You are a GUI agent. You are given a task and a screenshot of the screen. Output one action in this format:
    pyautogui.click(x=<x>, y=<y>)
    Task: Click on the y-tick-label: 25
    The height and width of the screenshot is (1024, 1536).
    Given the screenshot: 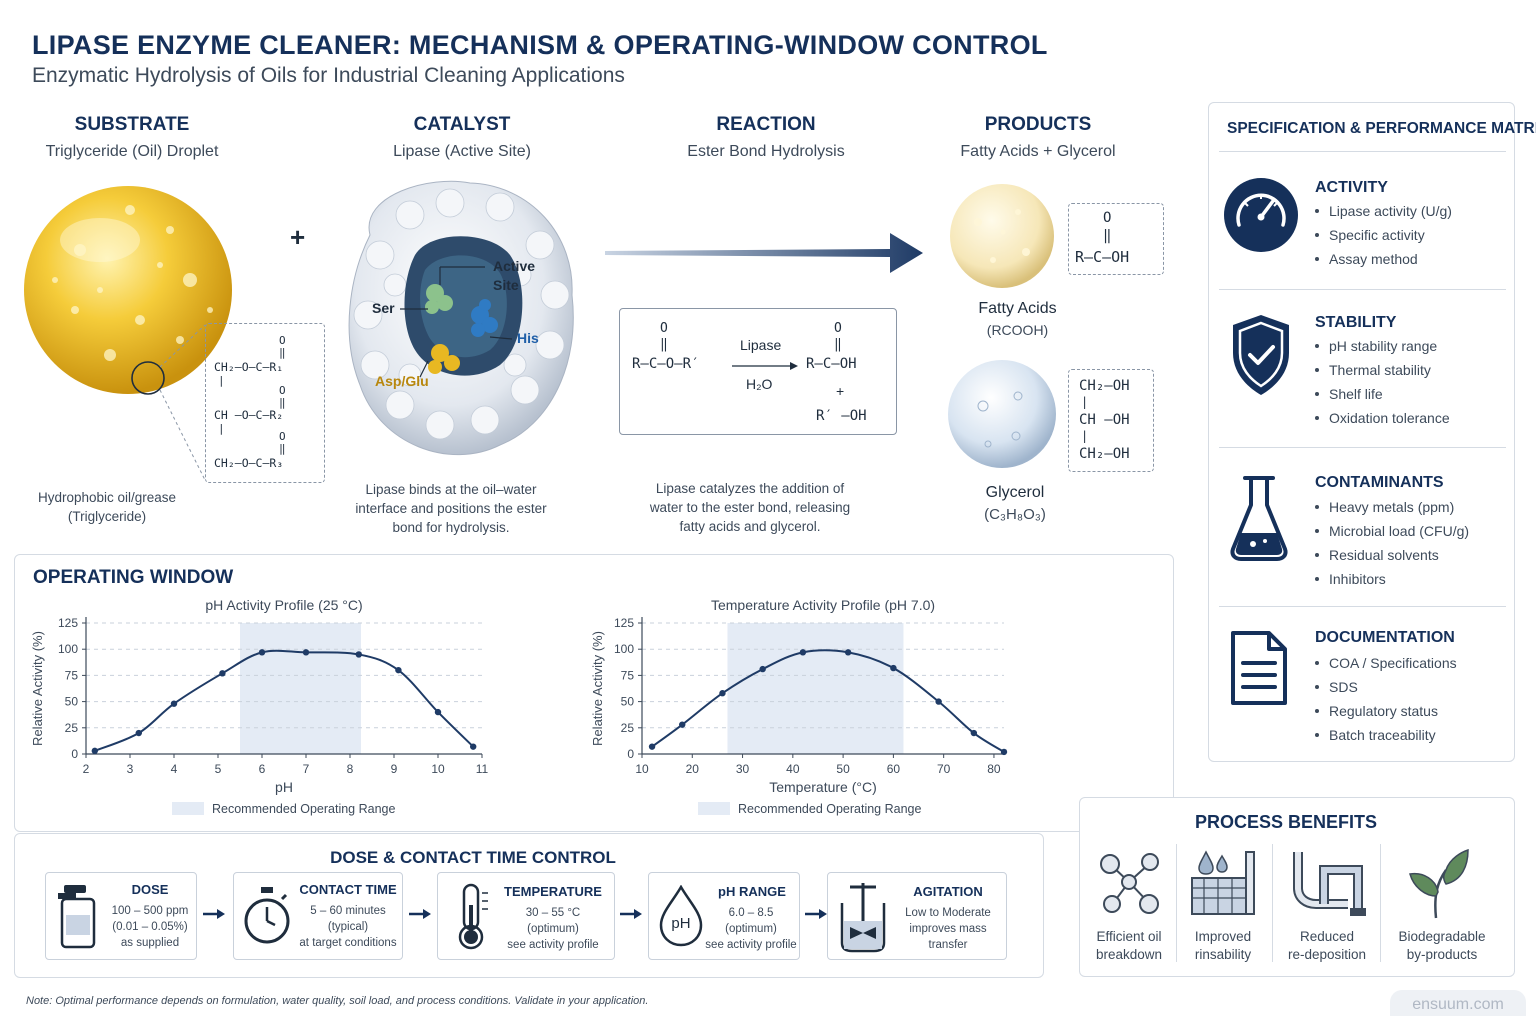 What is the action you would take?
    pyautogui.click(x=72, y=728)
    